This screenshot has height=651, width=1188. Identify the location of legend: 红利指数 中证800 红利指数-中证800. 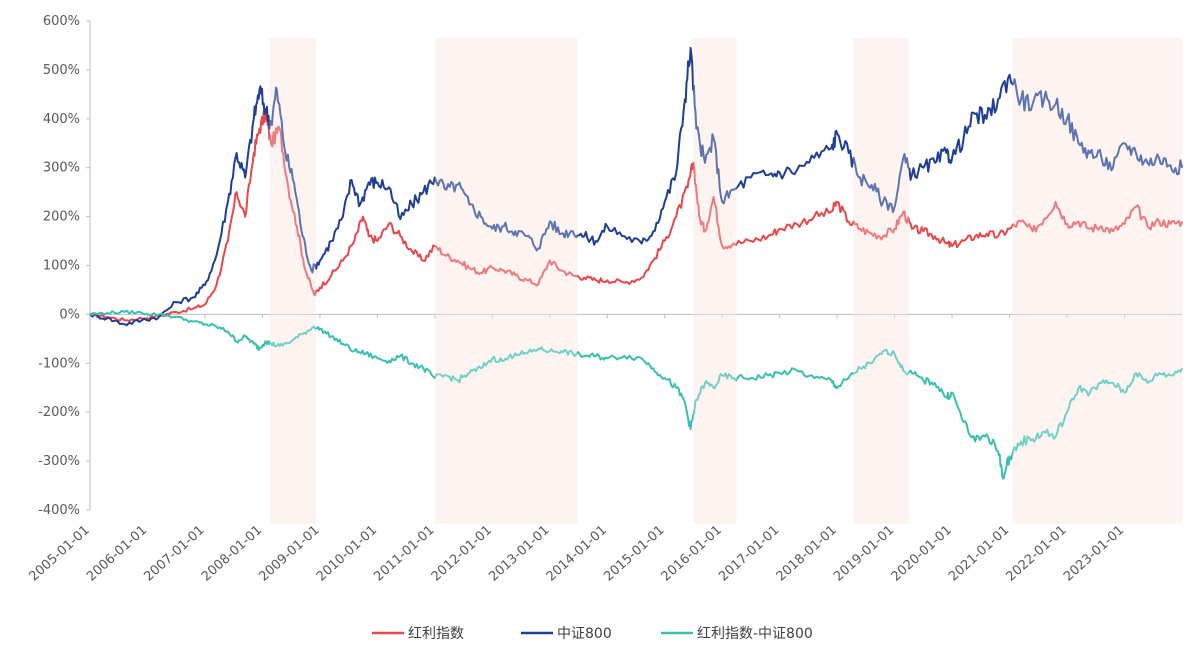
(592, 634).